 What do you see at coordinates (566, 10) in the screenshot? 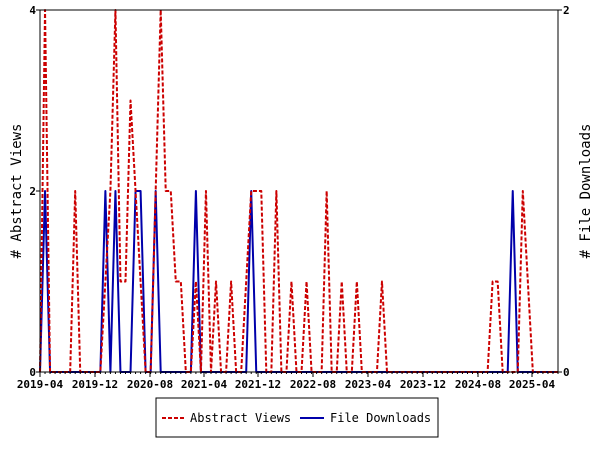
I see `y-right-tick-label: 2` at bounding box center [566, 10].